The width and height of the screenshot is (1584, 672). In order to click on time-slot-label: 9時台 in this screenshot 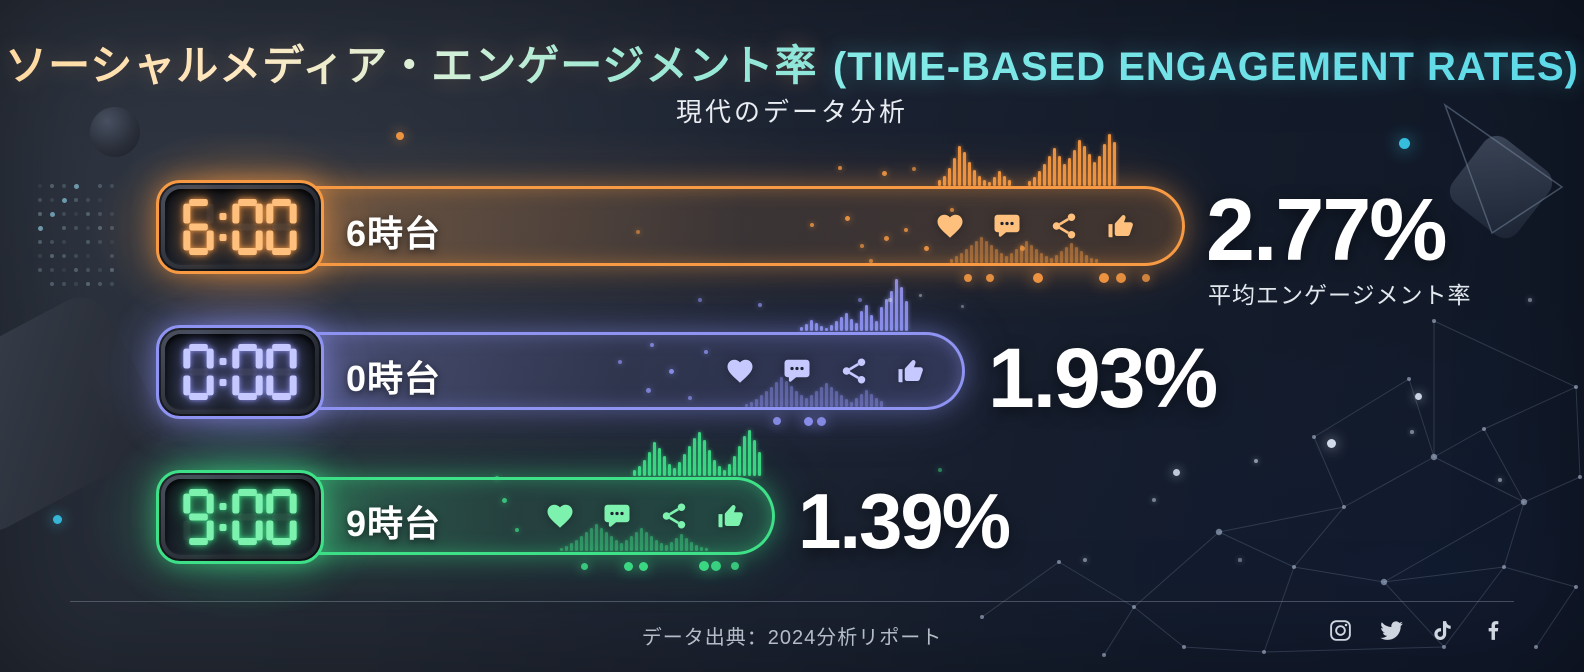, I will do `click(394, 523)`.